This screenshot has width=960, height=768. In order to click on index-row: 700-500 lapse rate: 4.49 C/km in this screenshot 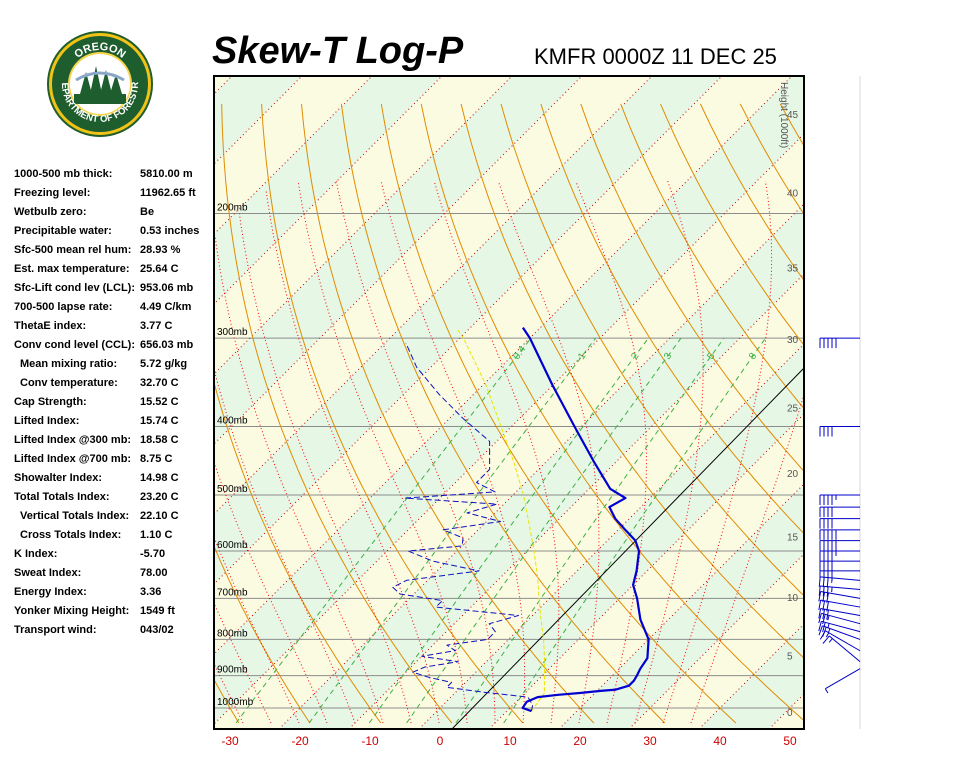, I will do `click(114, 310)`.